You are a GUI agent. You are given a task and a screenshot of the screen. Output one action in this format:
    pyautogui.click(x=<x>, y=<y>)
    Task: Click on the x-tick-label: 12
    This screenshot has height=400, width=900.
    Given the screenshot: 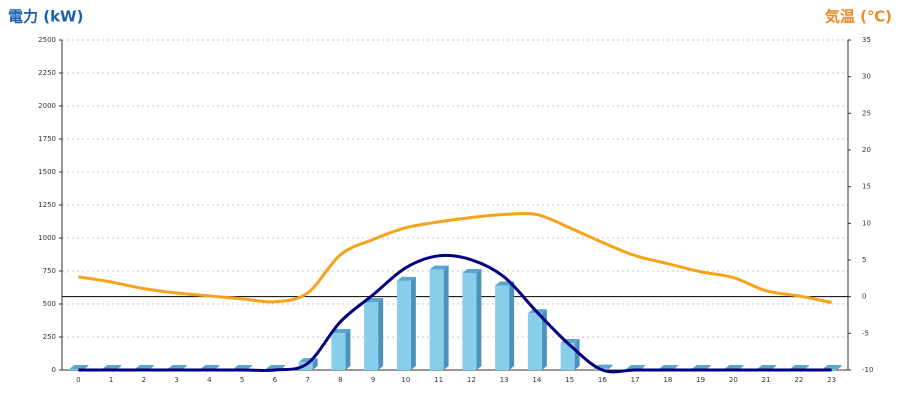 What is the action you would take?
    pyautogui.click(x=471, y=380)
    